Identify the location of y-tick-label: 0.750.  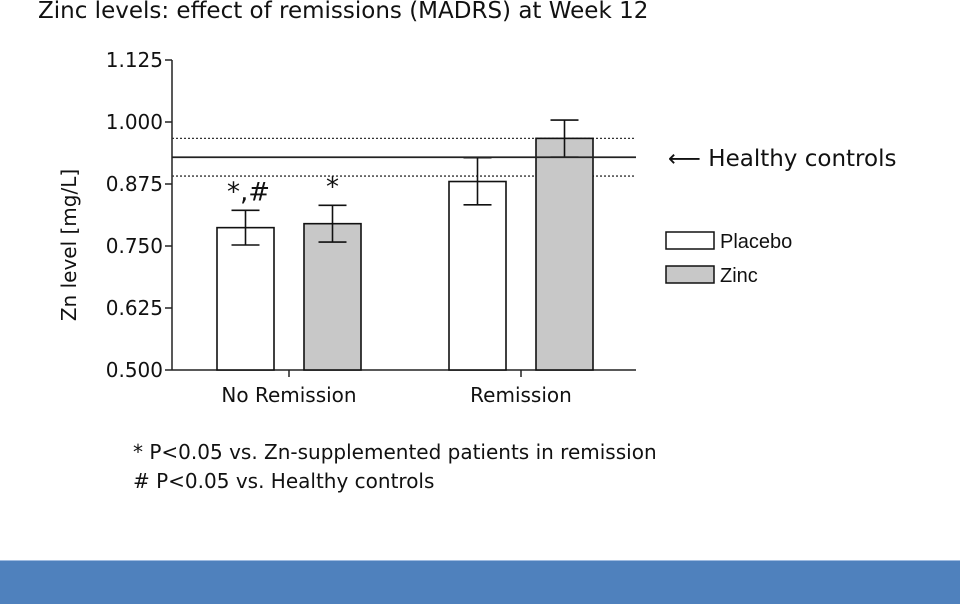
(134, 246).